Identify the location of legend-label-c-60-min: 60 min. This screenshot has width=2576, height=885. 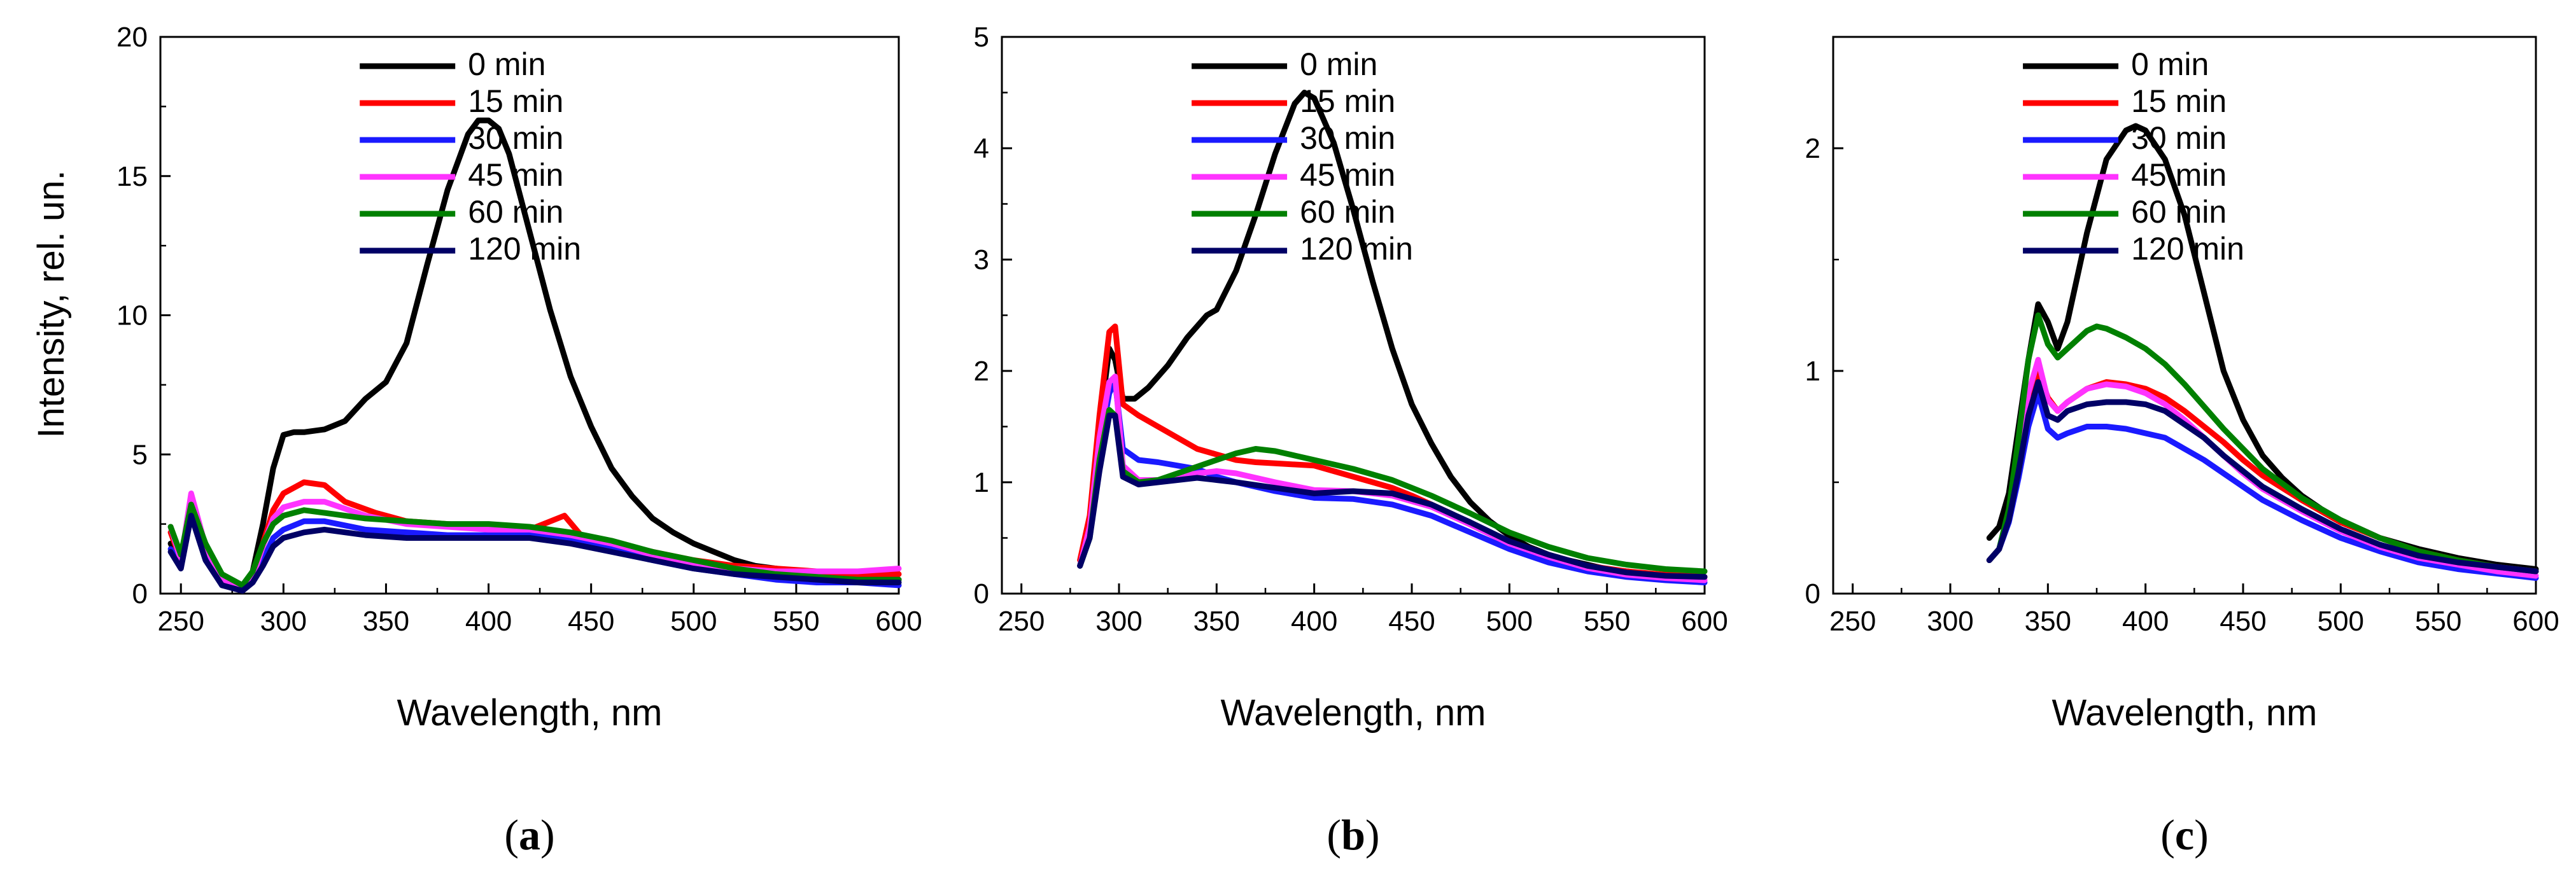
(2179, 212).